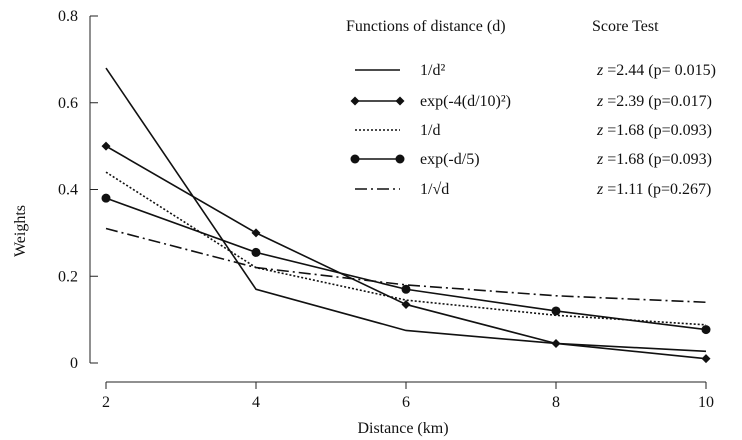 This screenshot has width=742, height=440. What do you see at coordinates (659, 70) in the screenshot?
I see `score-test-text: =2.44 (p= 0.015)` at bounding box center [659, 70].